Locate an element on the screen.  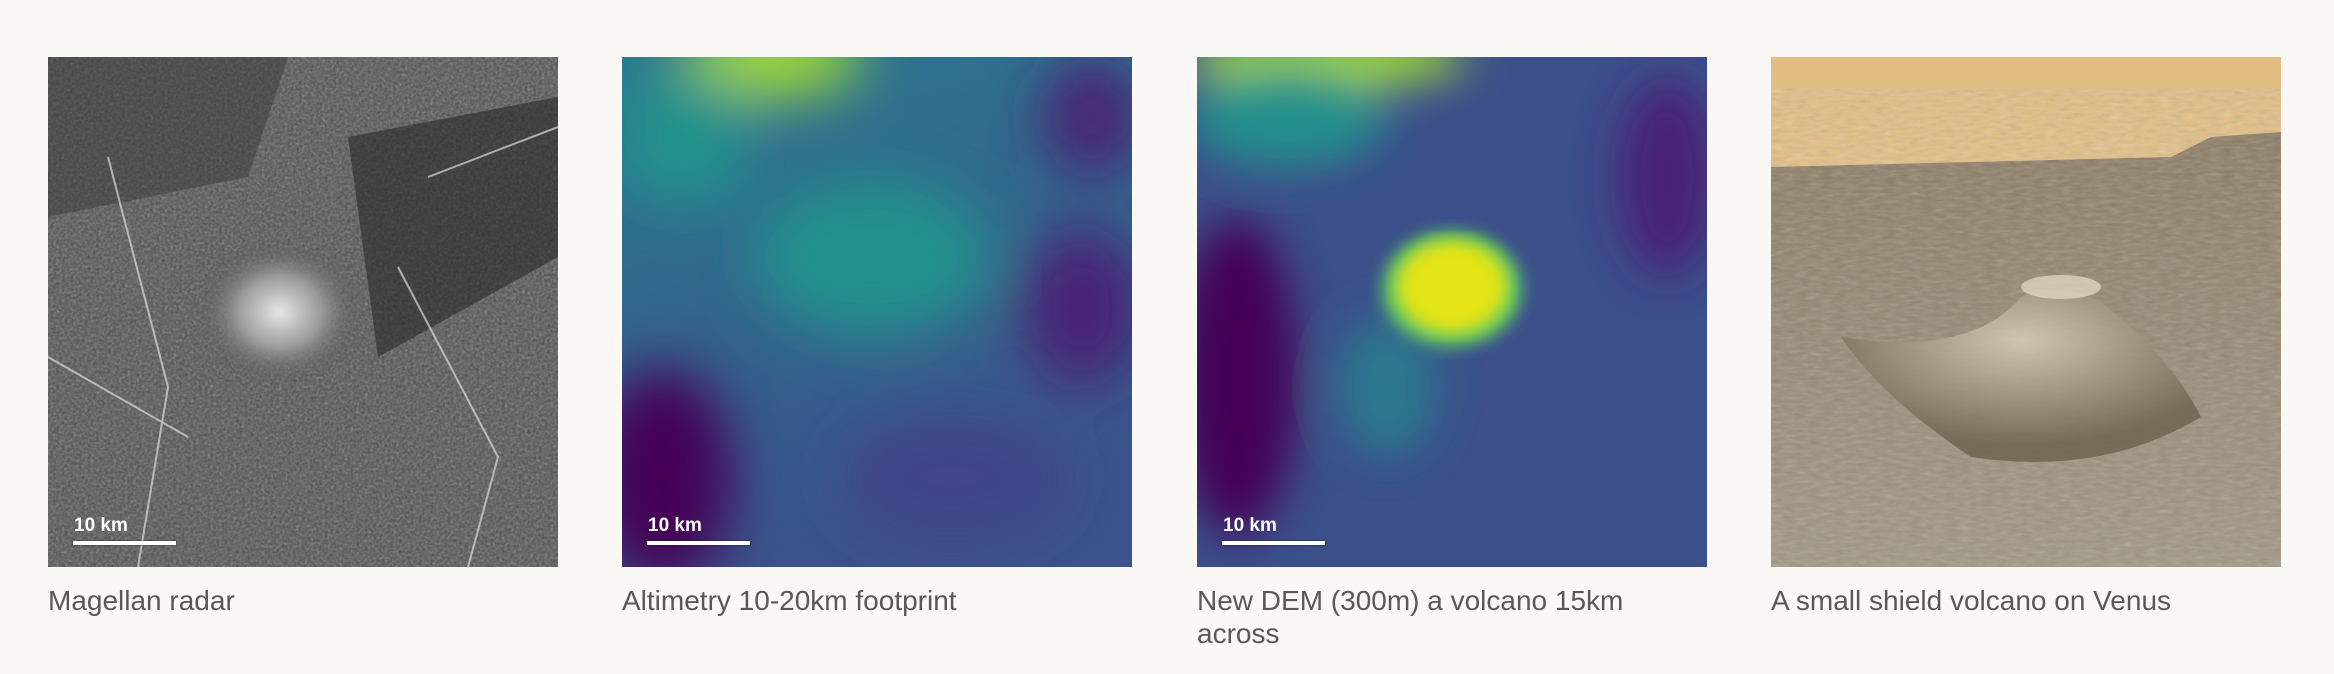
caption: Altimetry 10-20km footprint is located at coordinates (789, 600).